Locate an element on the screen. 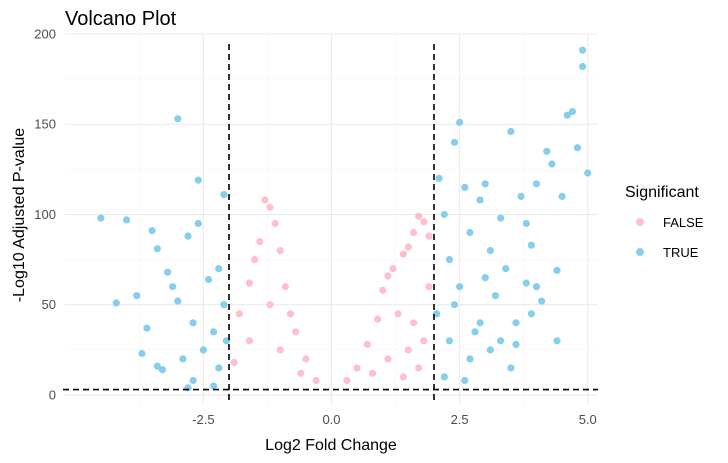 This screenshot has height=463, width=728. x-tick-label: -2.5 is located at coordinates (203, 419).